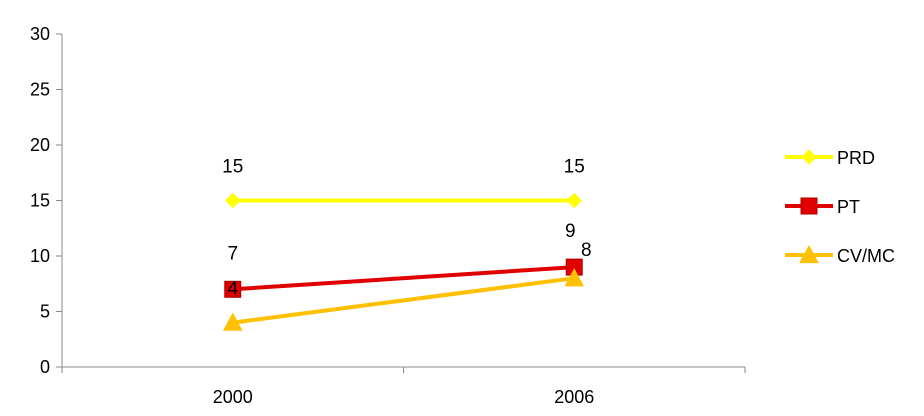  Describe the element at coordinates (574, 397) in the screenshot. I see `x-tick-label: 2006` at that location.